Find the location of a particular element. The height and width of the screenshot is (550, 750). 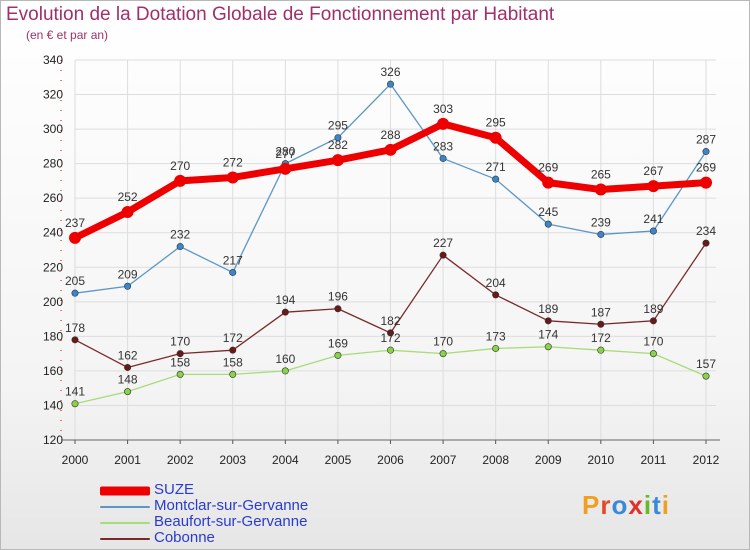

data-label: 157 is located at coordinates (706, 364).